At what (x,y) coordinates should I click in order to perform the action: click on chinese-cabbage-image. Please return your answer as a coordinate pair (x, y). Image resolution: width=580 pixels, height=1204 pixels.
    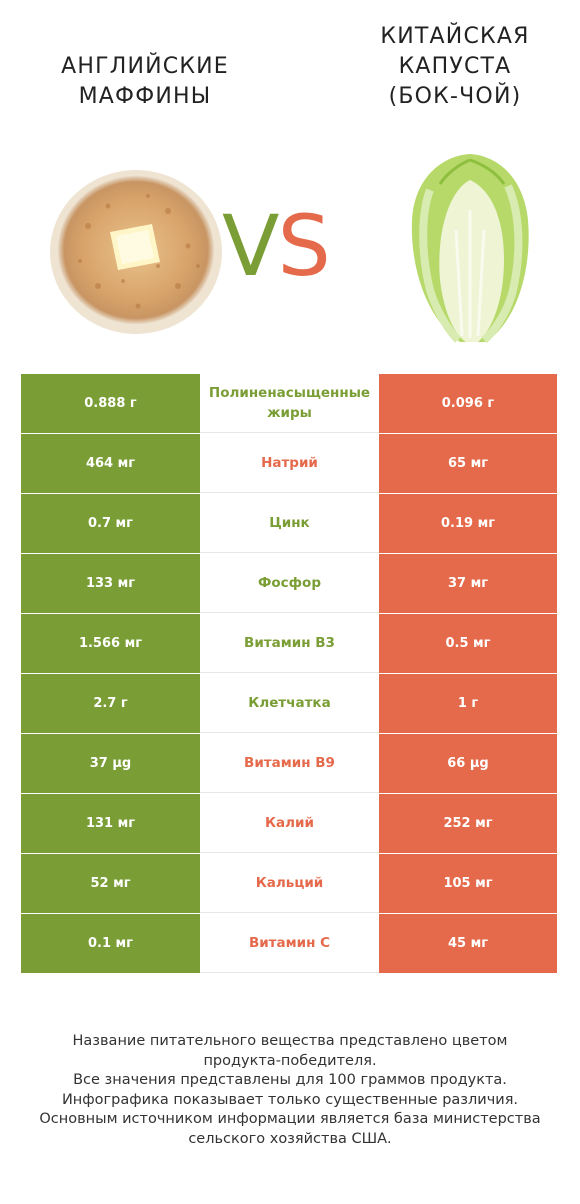
    Looking at the image, I should click on (470, 249).